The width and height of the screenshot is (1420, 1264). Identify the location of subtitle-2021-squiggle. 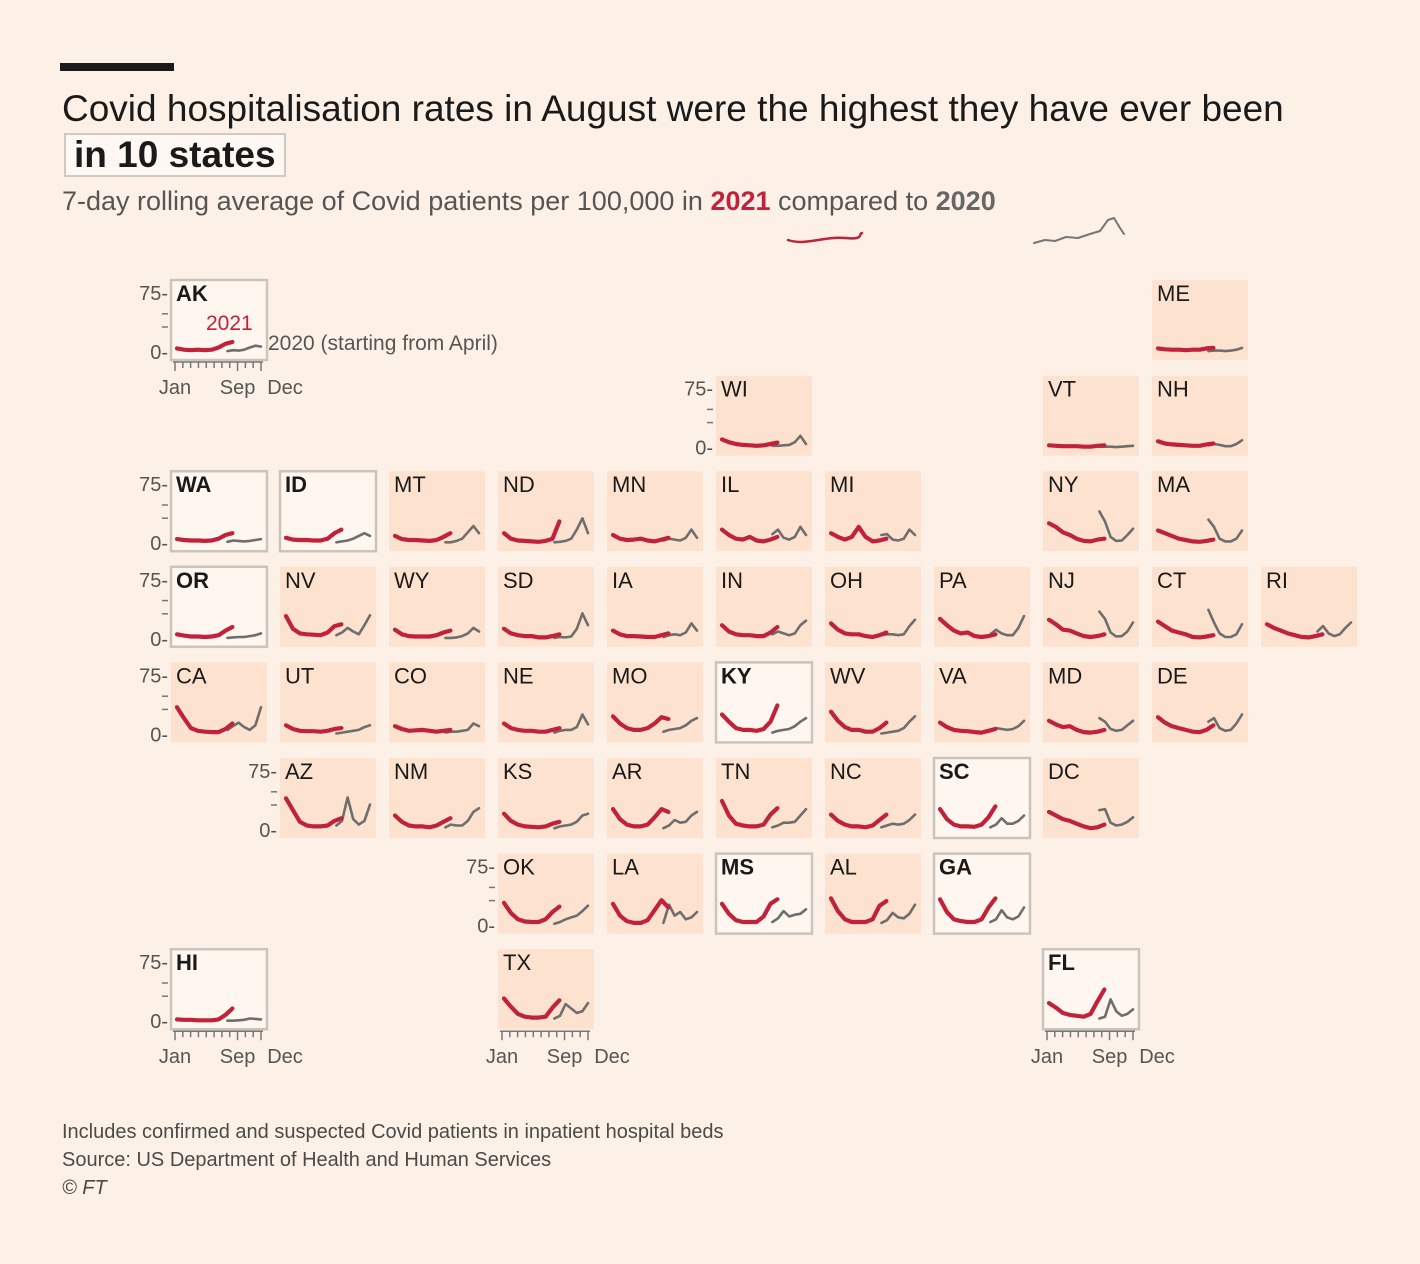
(825, 237).